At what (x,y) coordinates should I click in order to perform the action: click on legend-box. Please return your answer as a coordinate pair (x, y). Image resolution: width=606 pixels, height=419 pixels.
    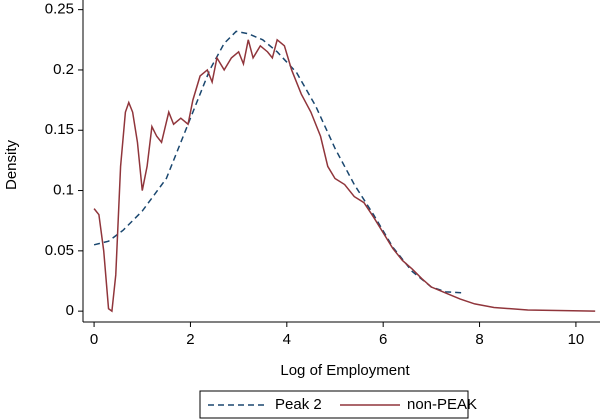
    Looking at the image, I should click on (334, 404).